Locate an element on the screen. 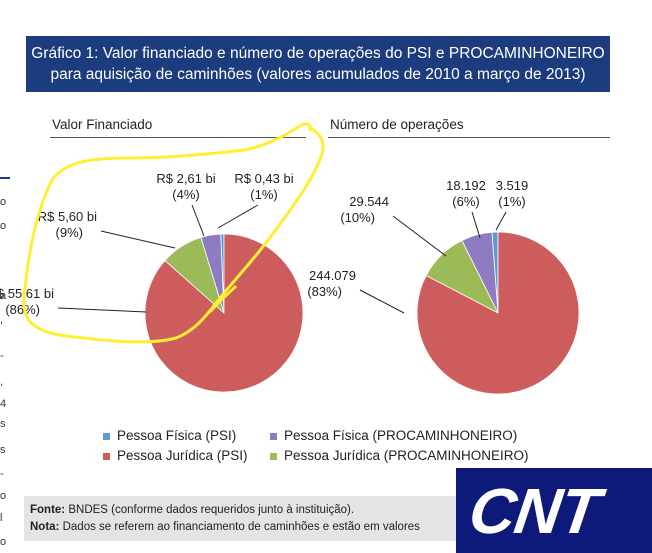 The image size is (652, 553). data-label-percent: (10%) is located at coordinates (357, 217).